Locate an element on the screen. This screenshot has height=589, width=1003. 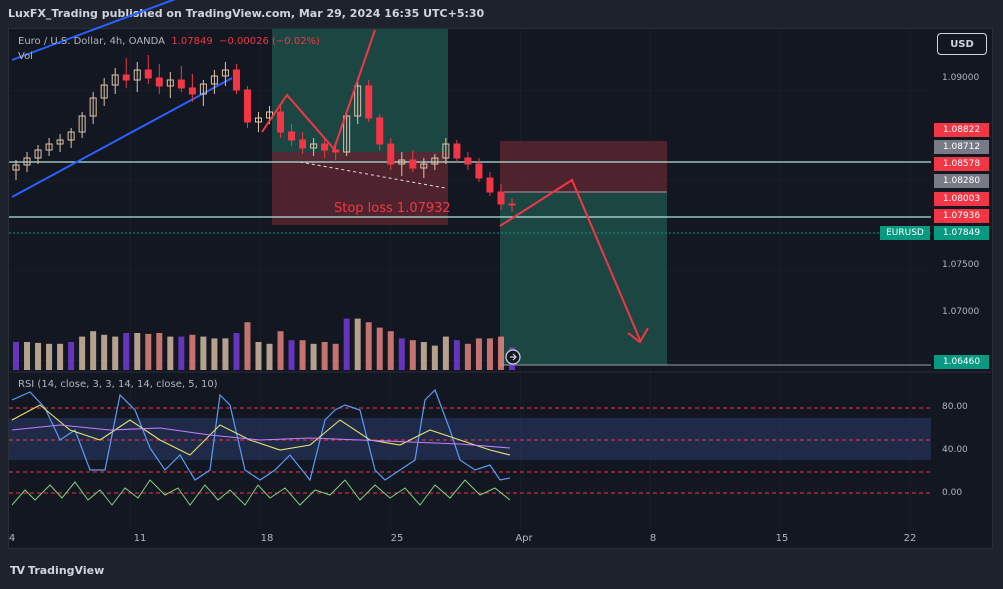
price-label: 1.06460 is located at coordinates (961, 362).